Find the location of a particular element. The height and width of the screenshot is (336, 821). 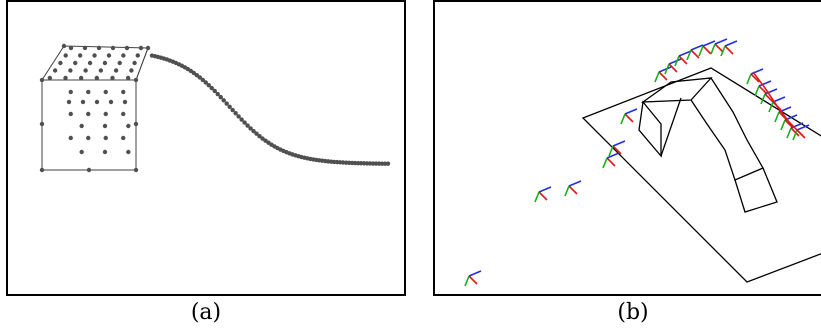

shape-ramp is located at coordinates (727, 129).